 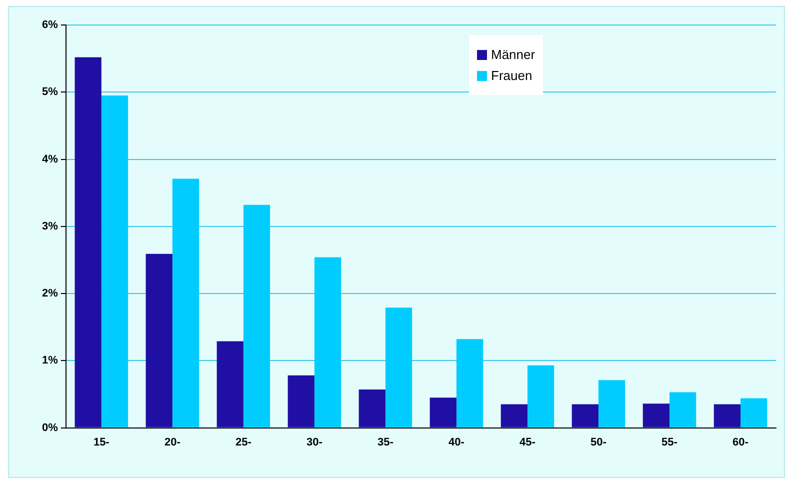 What do you see at coordinates (513, 54) in the screenshot?
I see `legend-label: Männer` at bounding box center [513, 54].